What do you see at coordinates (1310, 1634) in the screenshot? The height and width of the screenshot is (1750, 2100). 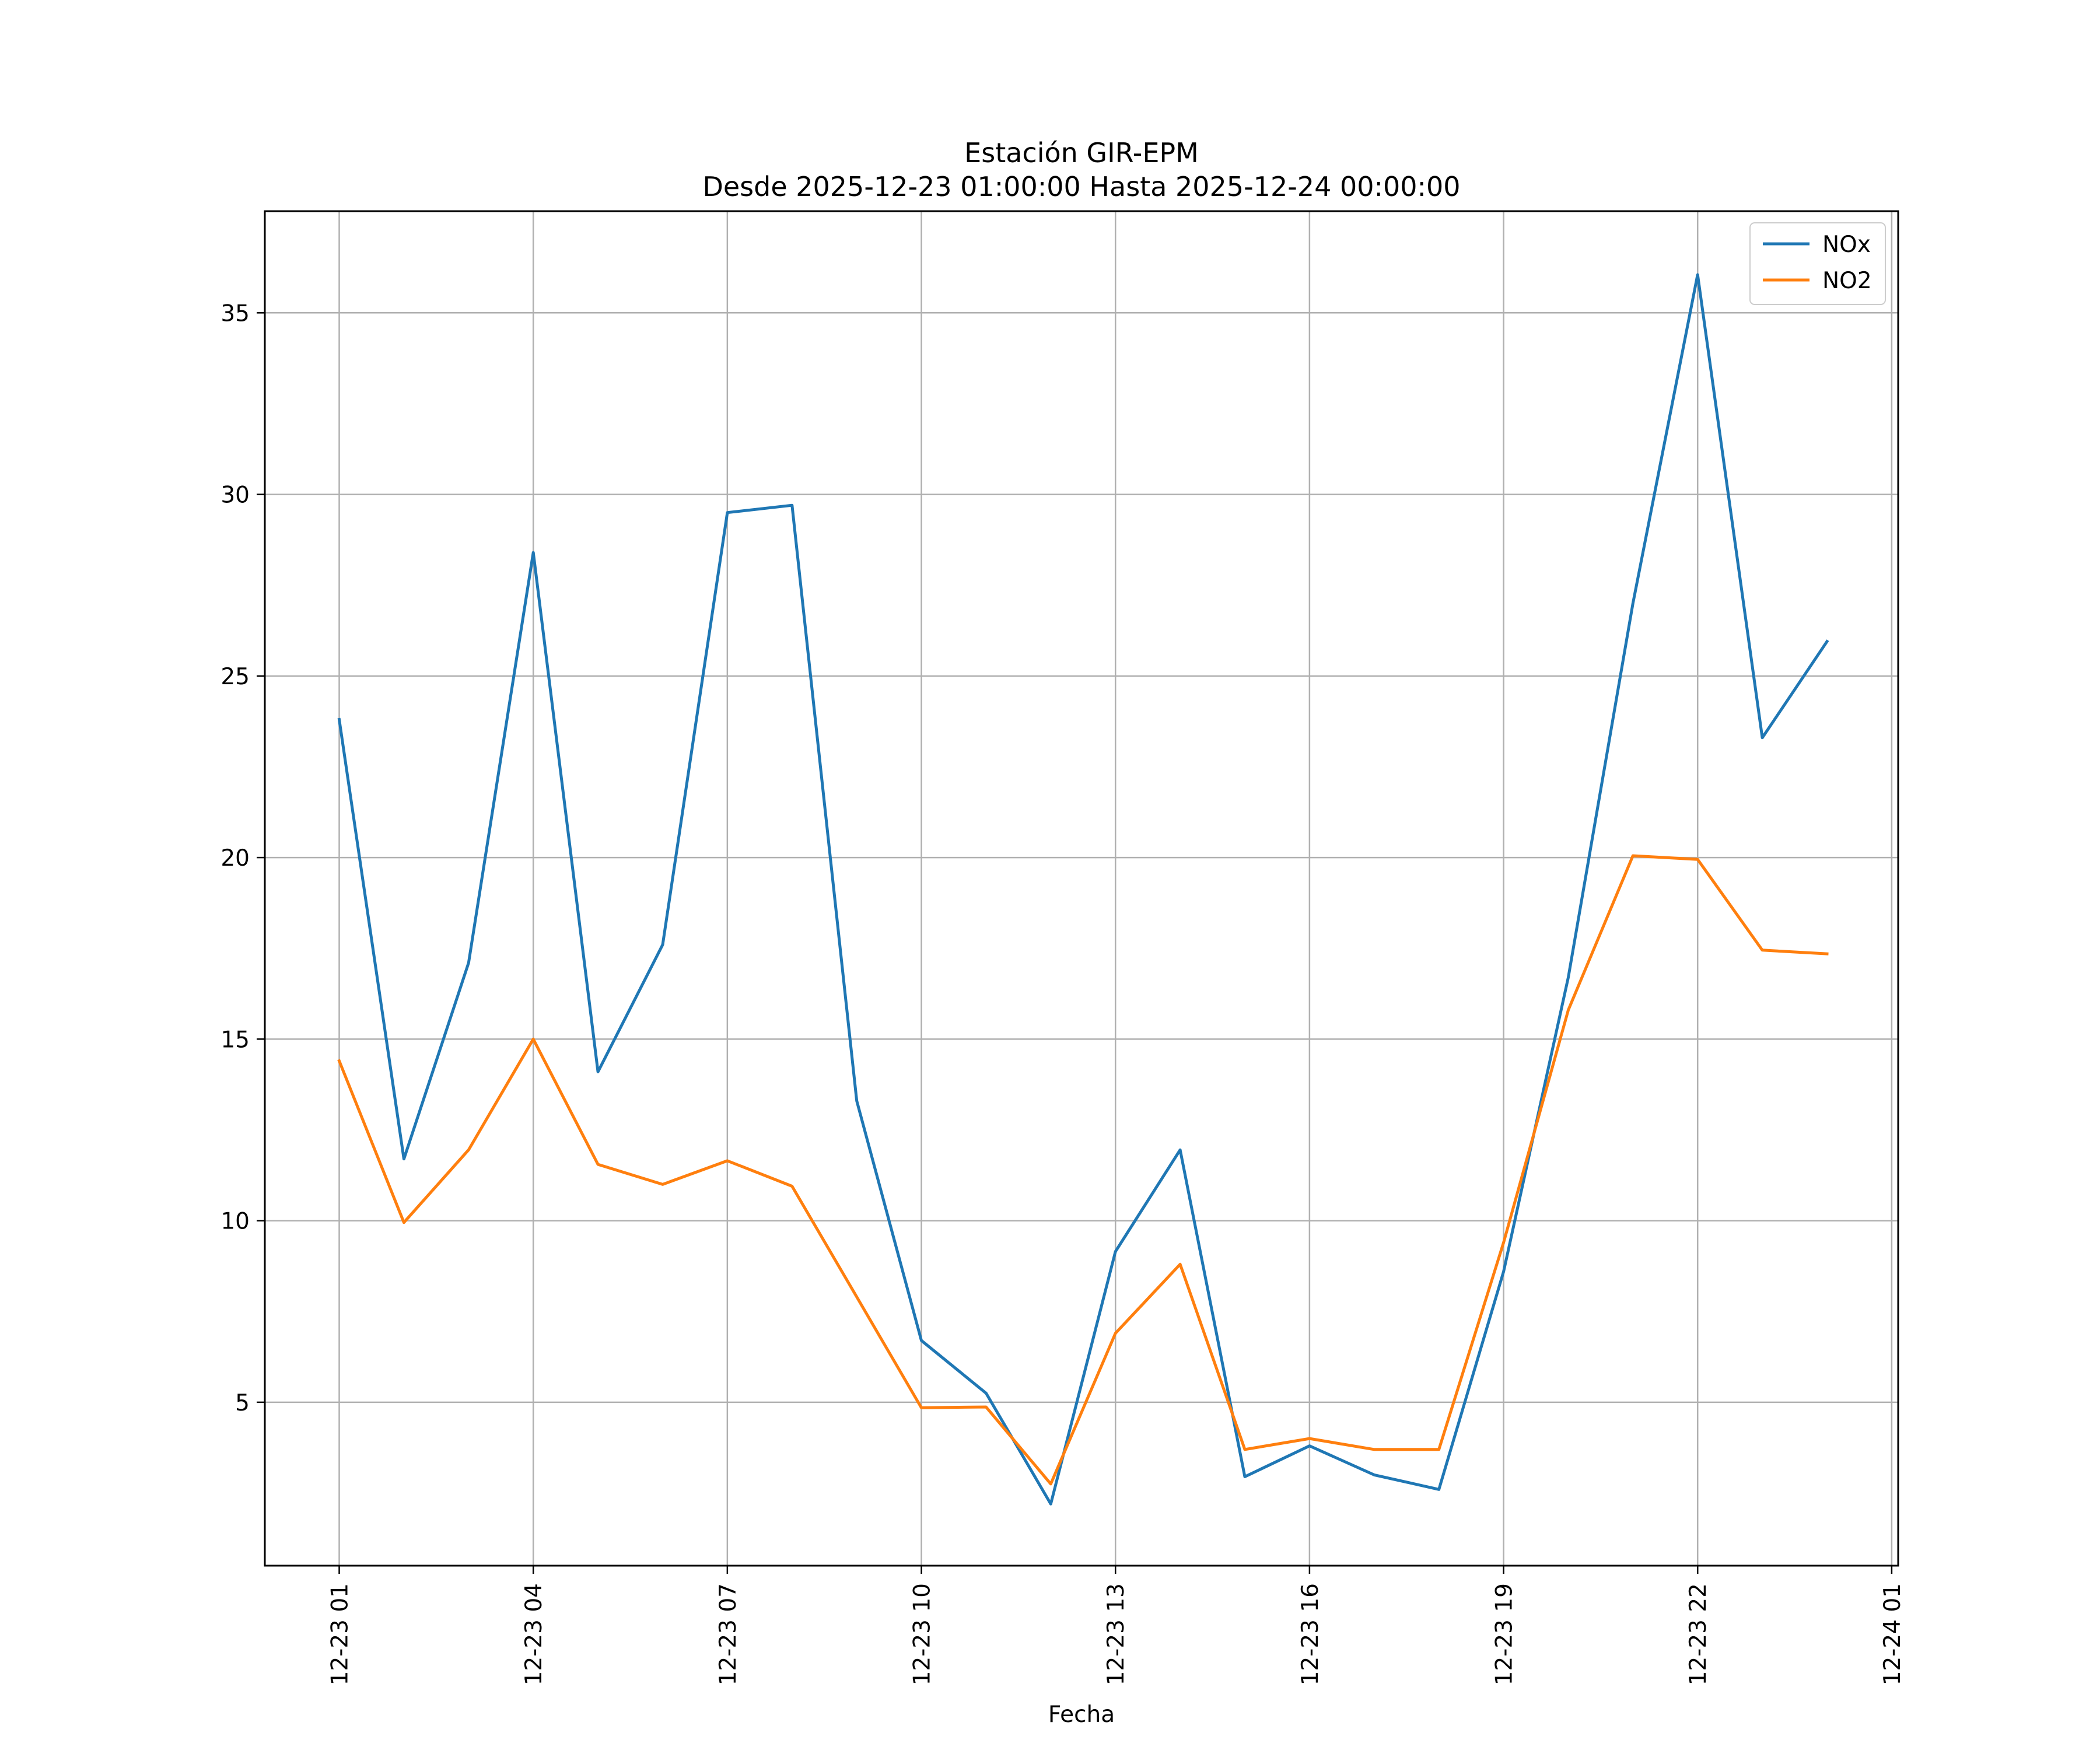 I see `x-tick-label: 12-23 16` at bounding box center [1310, 1634].